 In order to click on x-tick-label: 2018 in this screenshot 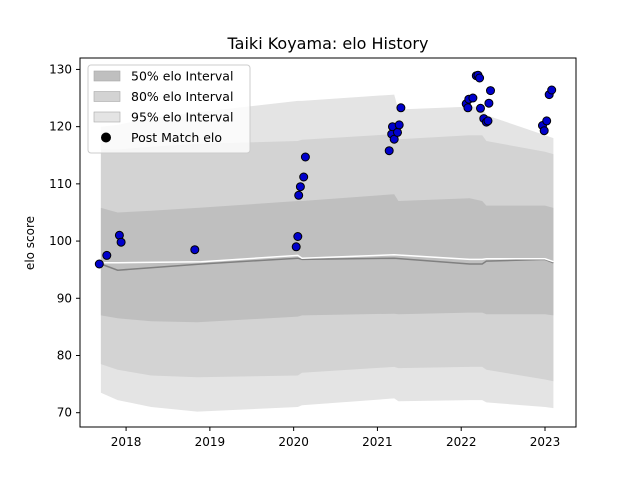, I will do `click(126, 442)`.